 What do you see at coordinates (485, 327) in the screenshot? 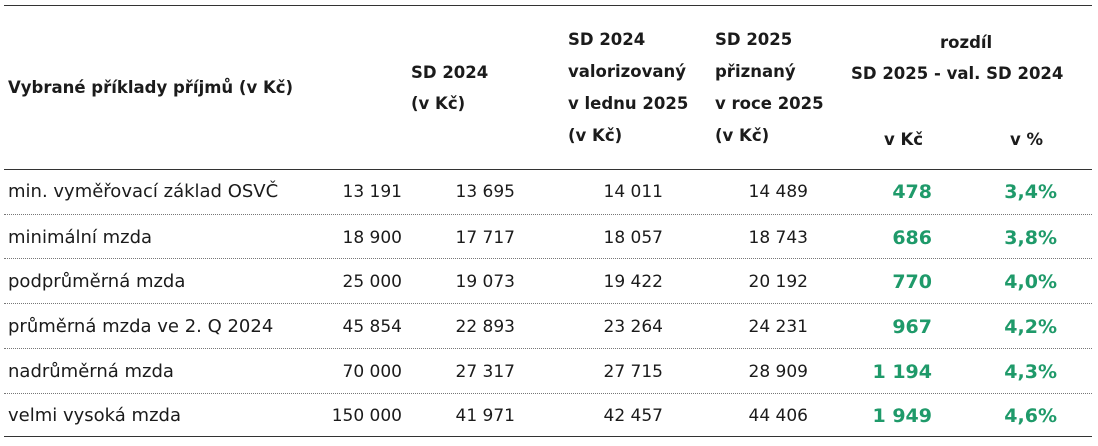
I see `row-sd2024: 22 893` at bounding box center [485, 327].